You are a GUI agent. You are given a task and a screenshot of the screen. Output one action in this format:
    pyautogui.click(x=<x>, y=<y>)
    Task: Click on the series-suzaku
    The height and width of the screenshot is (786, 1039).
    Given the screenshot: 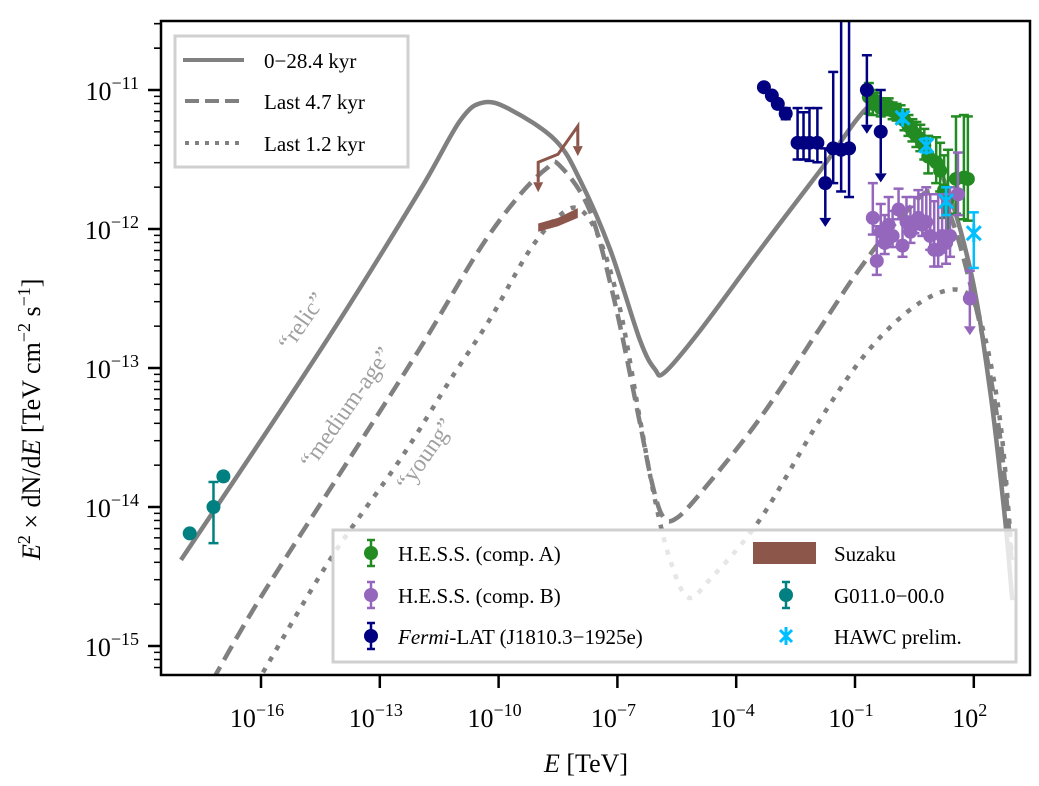 What is the action you would take?
    pyautogui.click(x=558, y=176)
    